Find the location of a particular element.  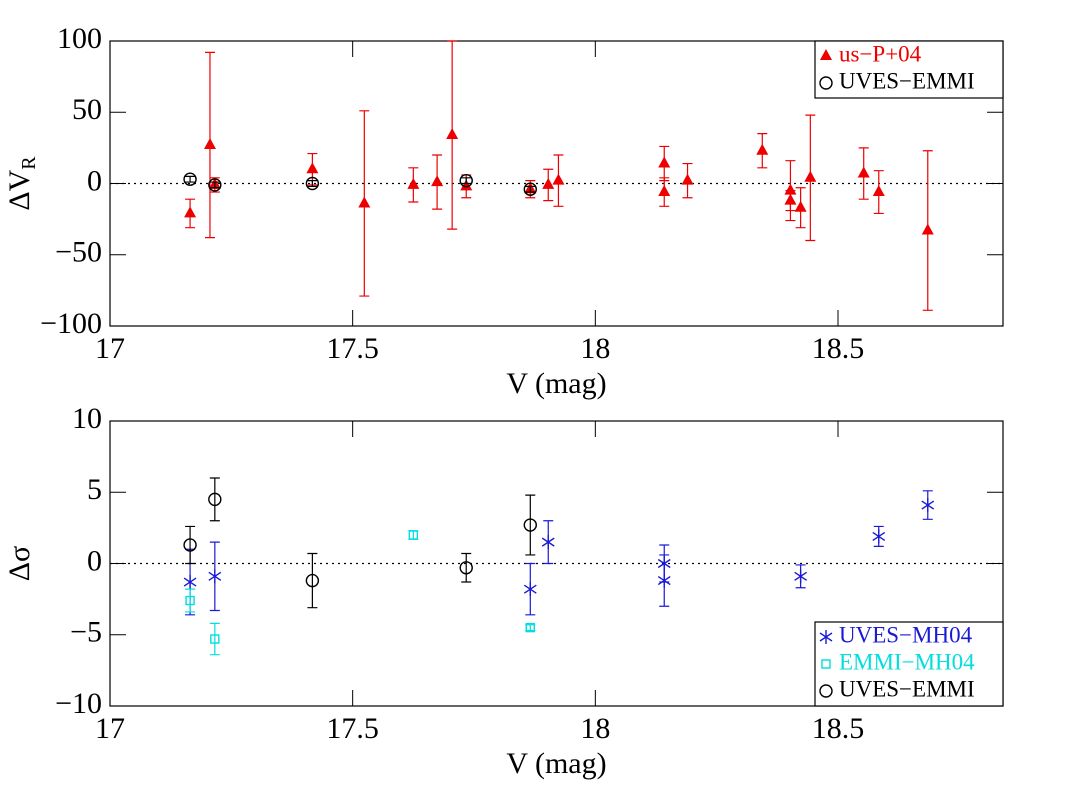

y-axis-label-subscript: R is located at coordinates (29, 163).